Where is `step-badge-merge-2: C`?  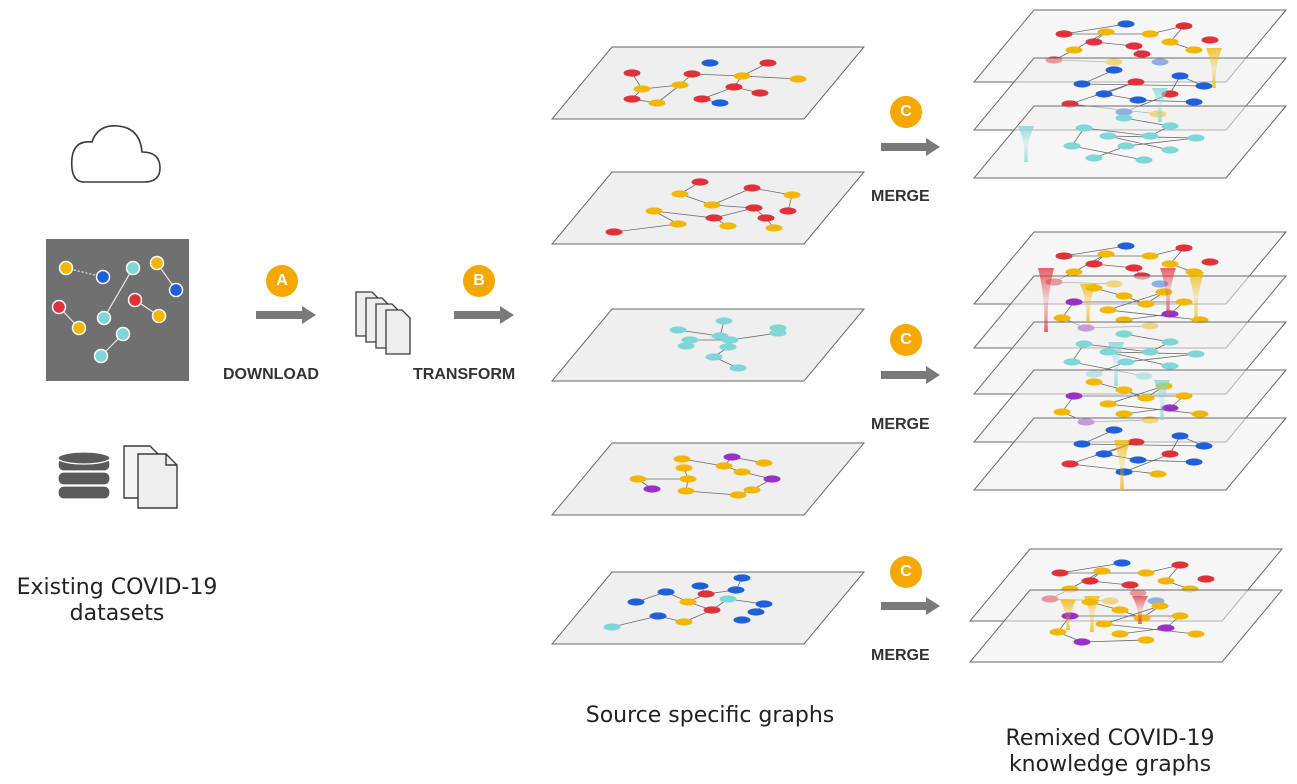 step-badge-merge-2: C is located at coordinates (906, 340).